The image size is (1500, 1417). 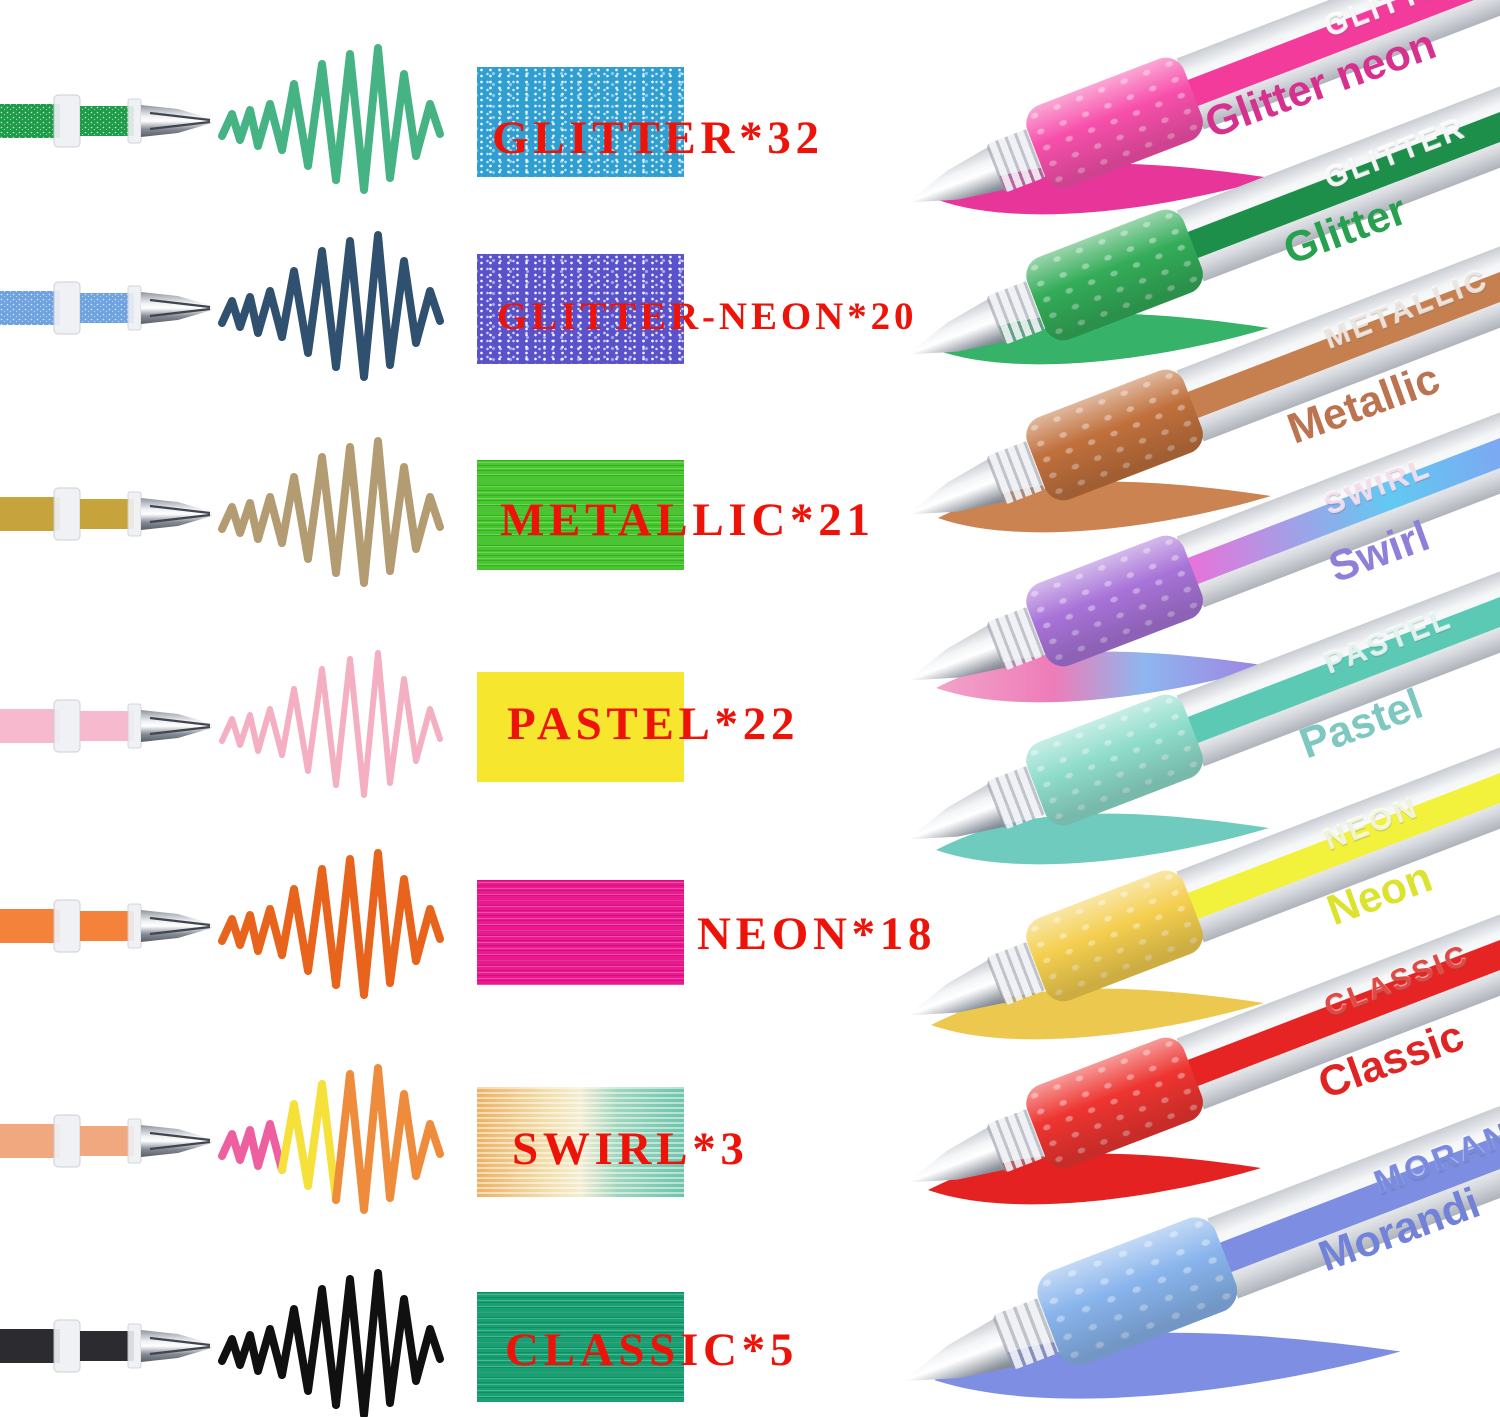 What do you see at coordinates (658, 138) in the screenshot?
I see `type-count-label: GLITTER*32` at bounding box center [658, 138].